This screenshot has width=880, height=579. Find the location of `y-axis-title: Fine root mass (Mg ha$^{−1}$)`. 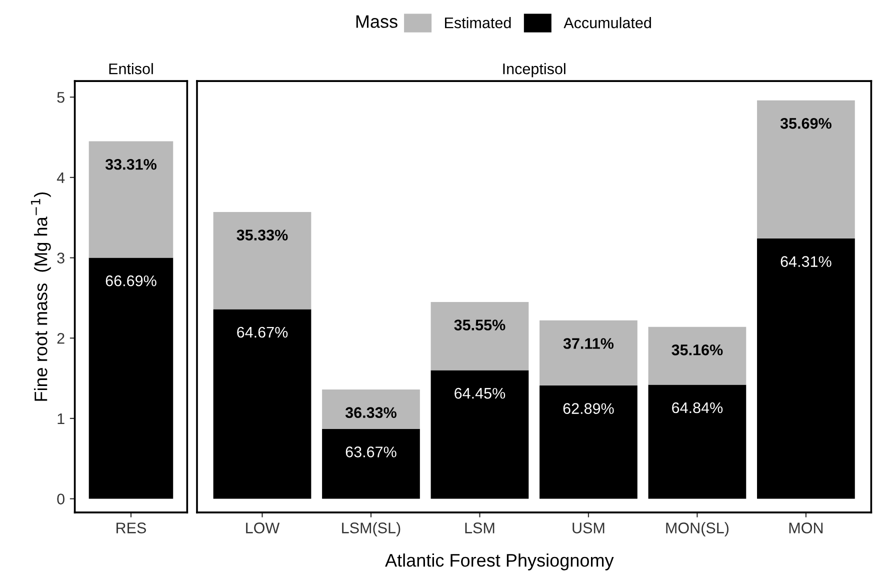

y-axis-title: Fine root mass (Mg ha$^{−1}$) is located at coordinates (40, 296).